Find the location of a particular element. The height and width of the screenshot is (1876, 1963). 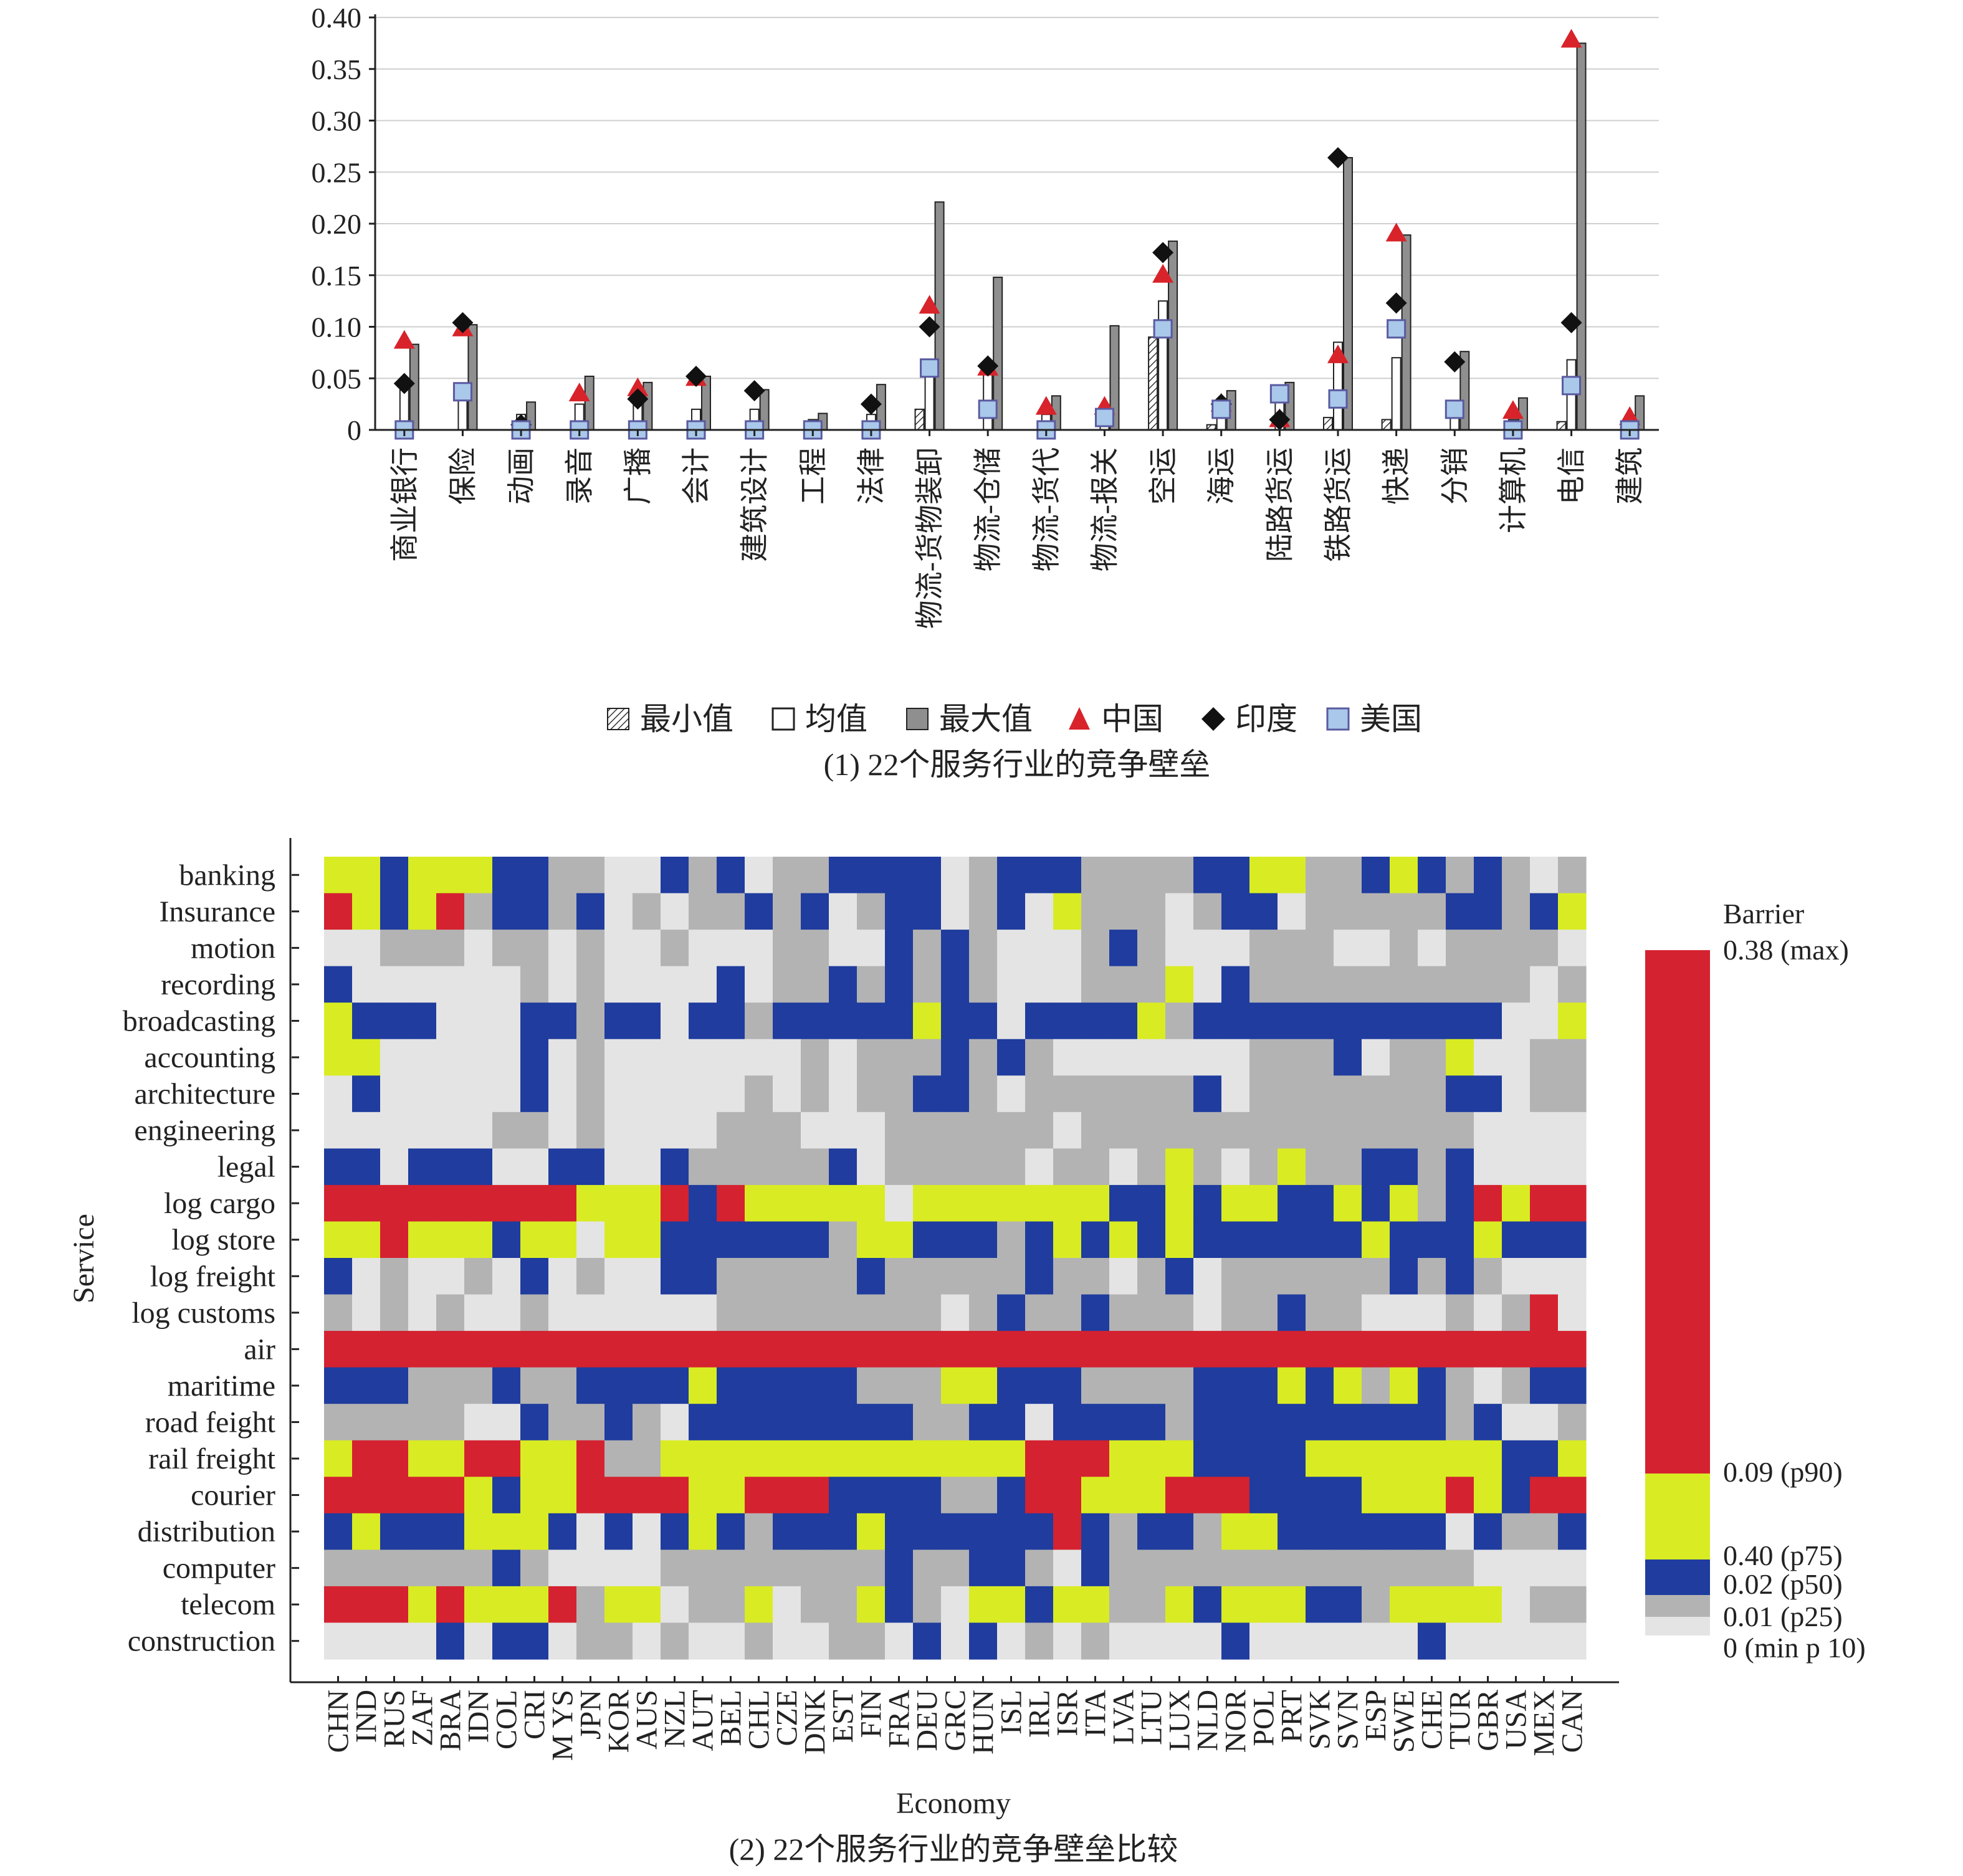

india-marker is located at coordinates (1338, 158).